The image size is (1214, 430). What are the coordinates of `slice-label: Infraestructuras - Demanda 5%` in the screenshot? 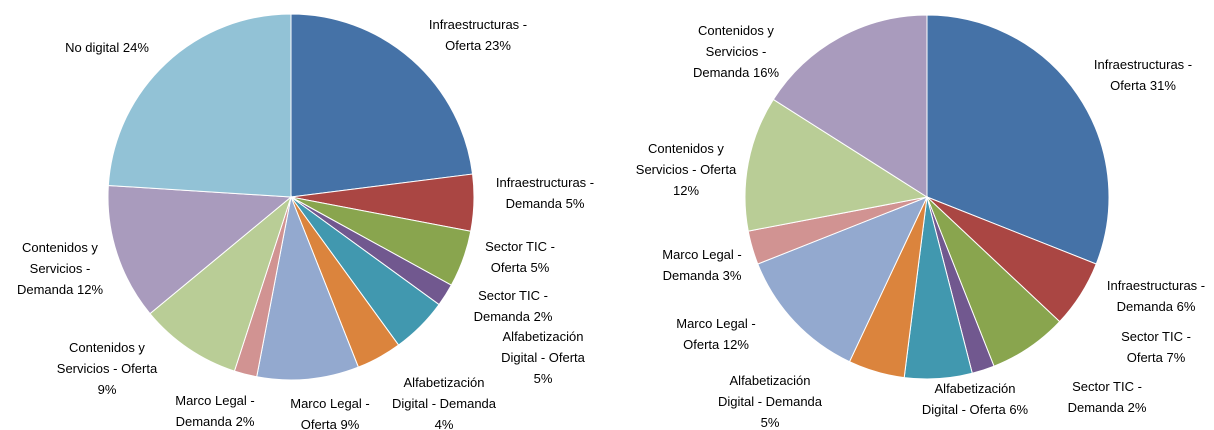 It's located at (545, 193).